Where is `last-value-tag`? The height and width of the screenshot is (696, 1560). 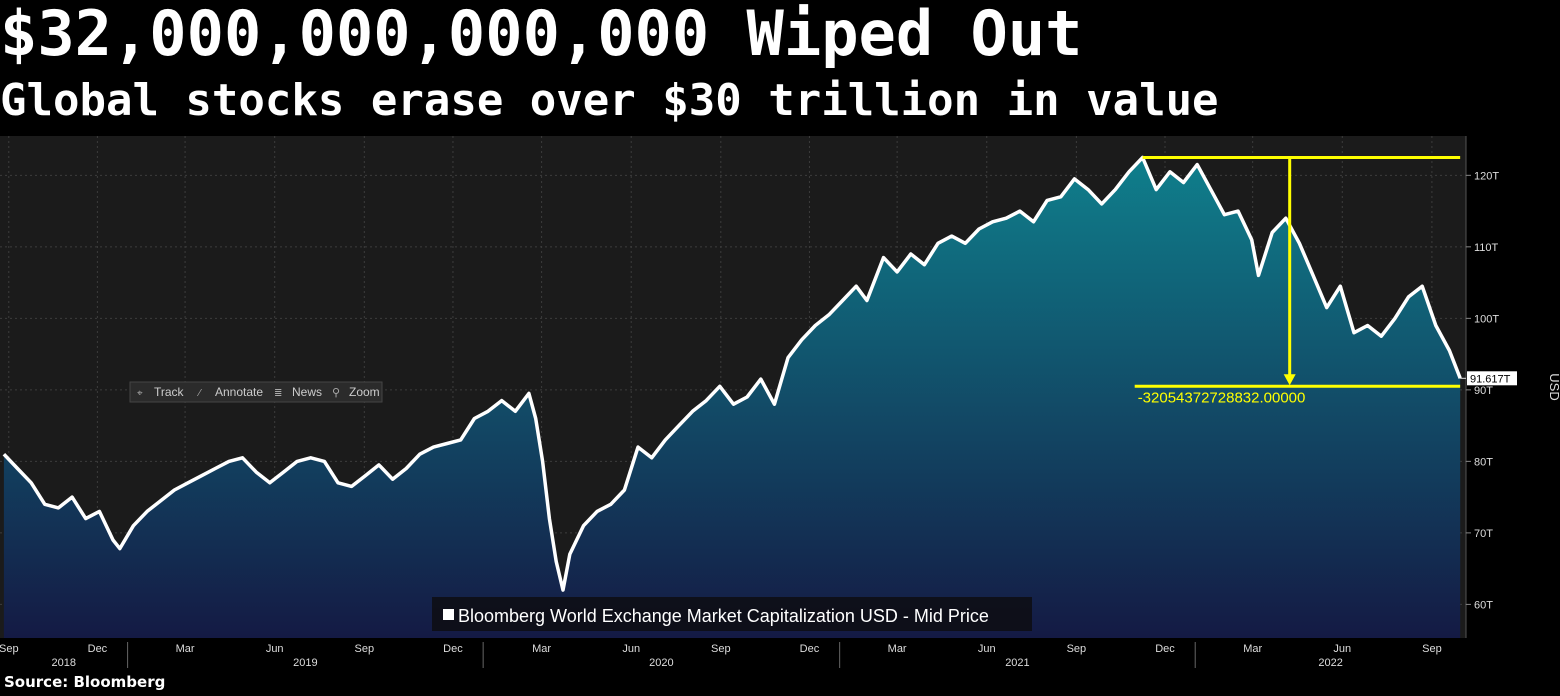 last-value-tag is located at coordinates (1492, 378).